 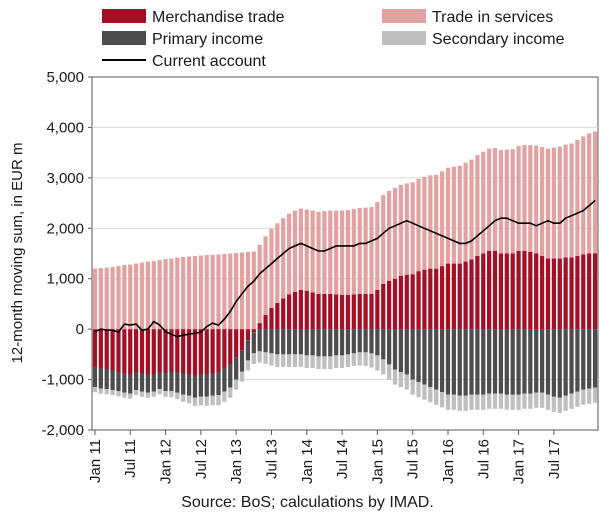 I want to click on legend-swatch-secondary-income, so click(x=404, y=38).